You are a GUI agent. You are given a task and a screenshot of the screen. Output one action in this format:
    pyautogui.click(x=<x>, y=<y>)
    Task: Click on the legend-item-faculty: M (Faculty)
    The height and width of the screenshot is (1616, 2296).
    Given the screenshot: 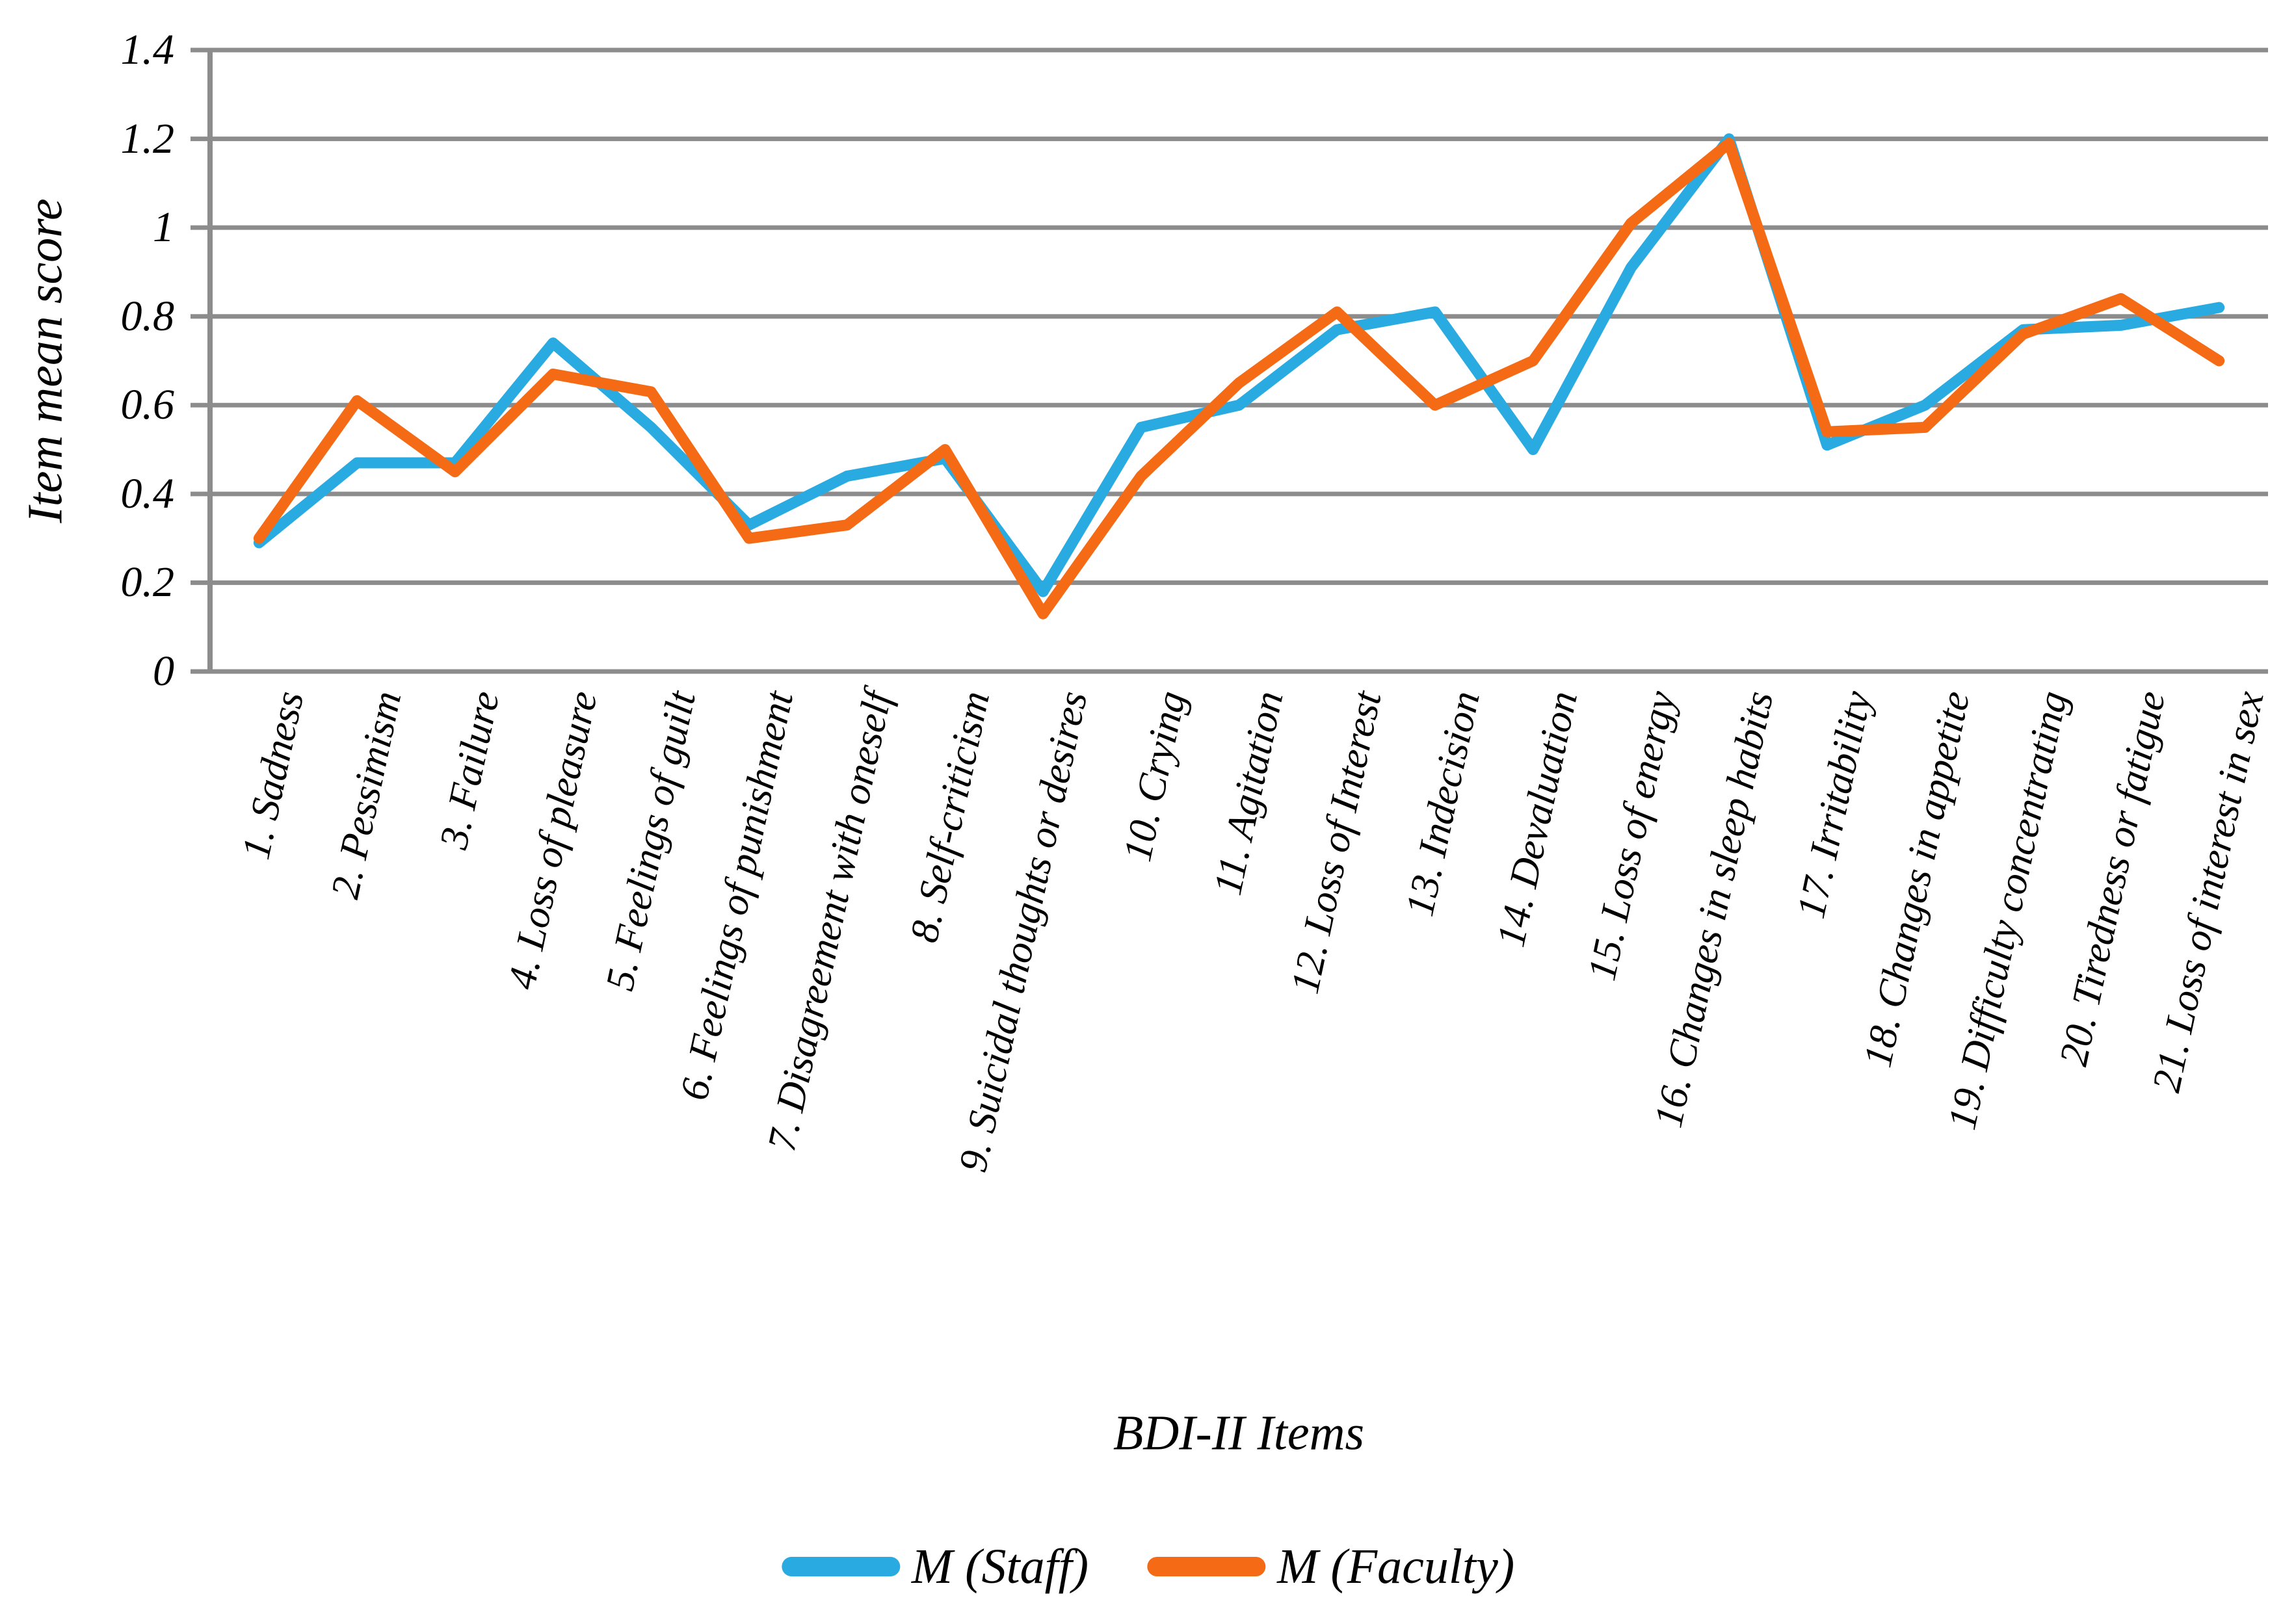 What is the action you would take?
    pyautogui.click(x=1331, y=1566)
    